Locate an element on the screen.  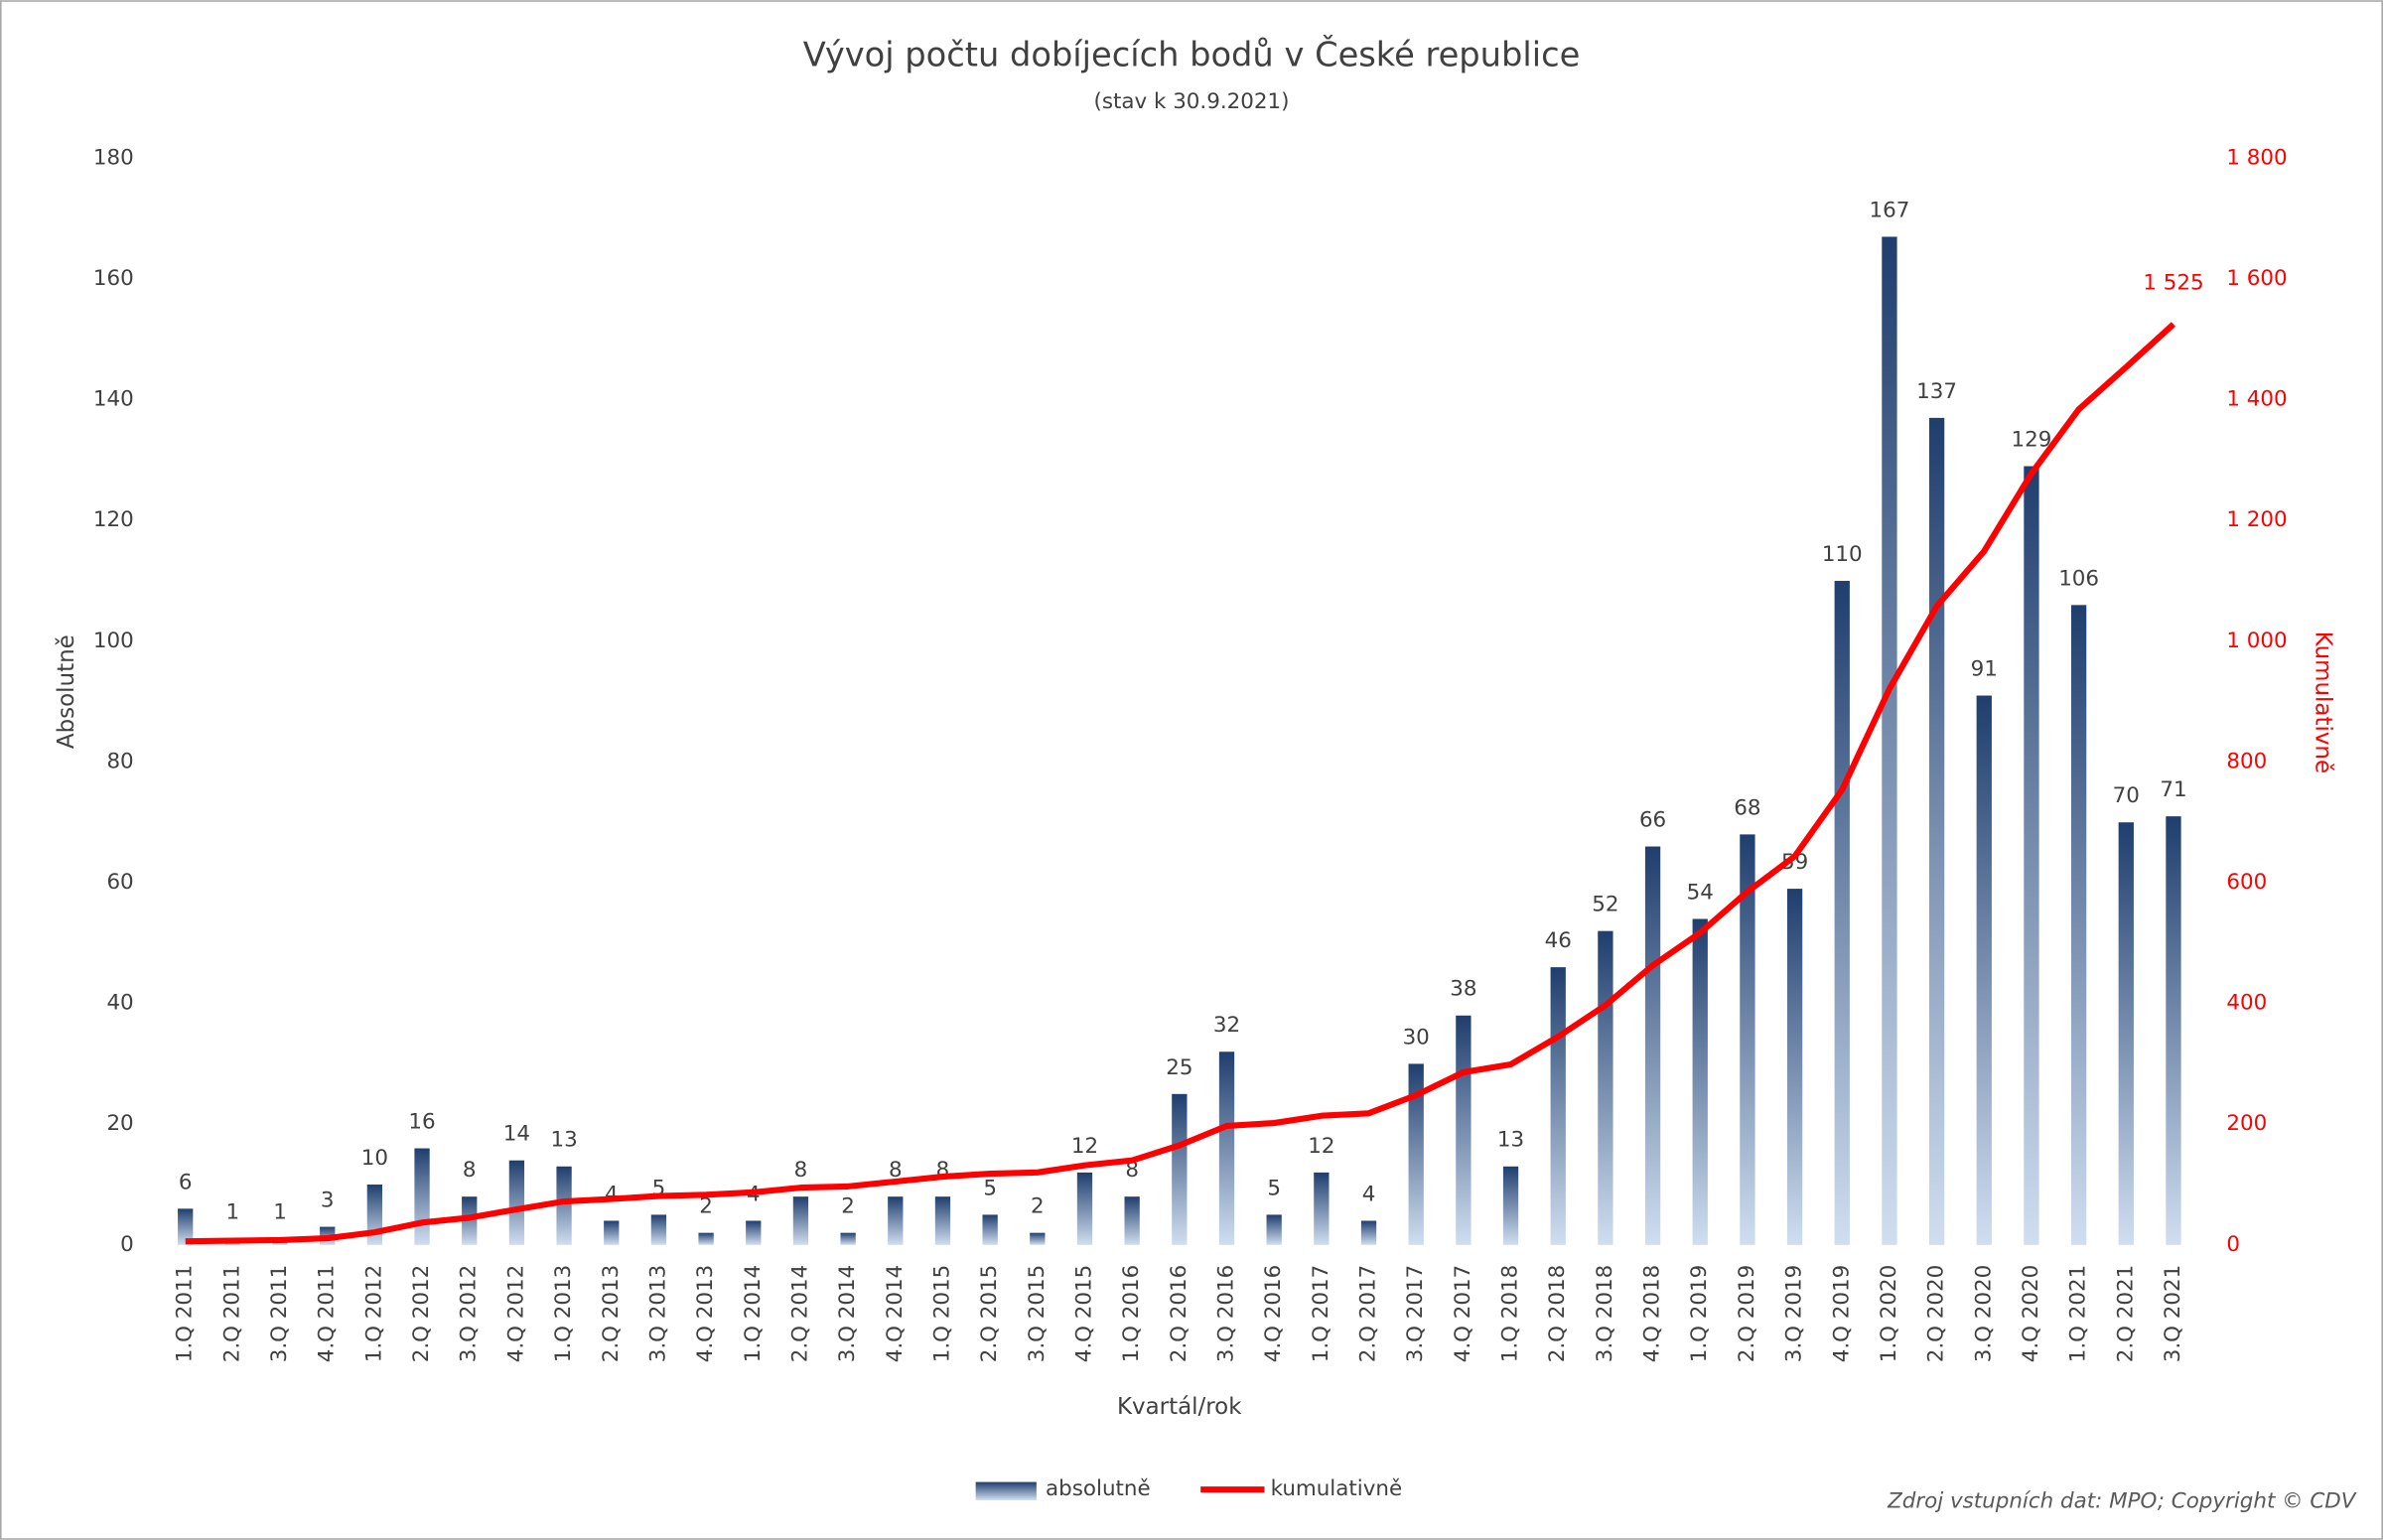
y2-tick-label: 1 400 is located at coordinates (2256, 399).